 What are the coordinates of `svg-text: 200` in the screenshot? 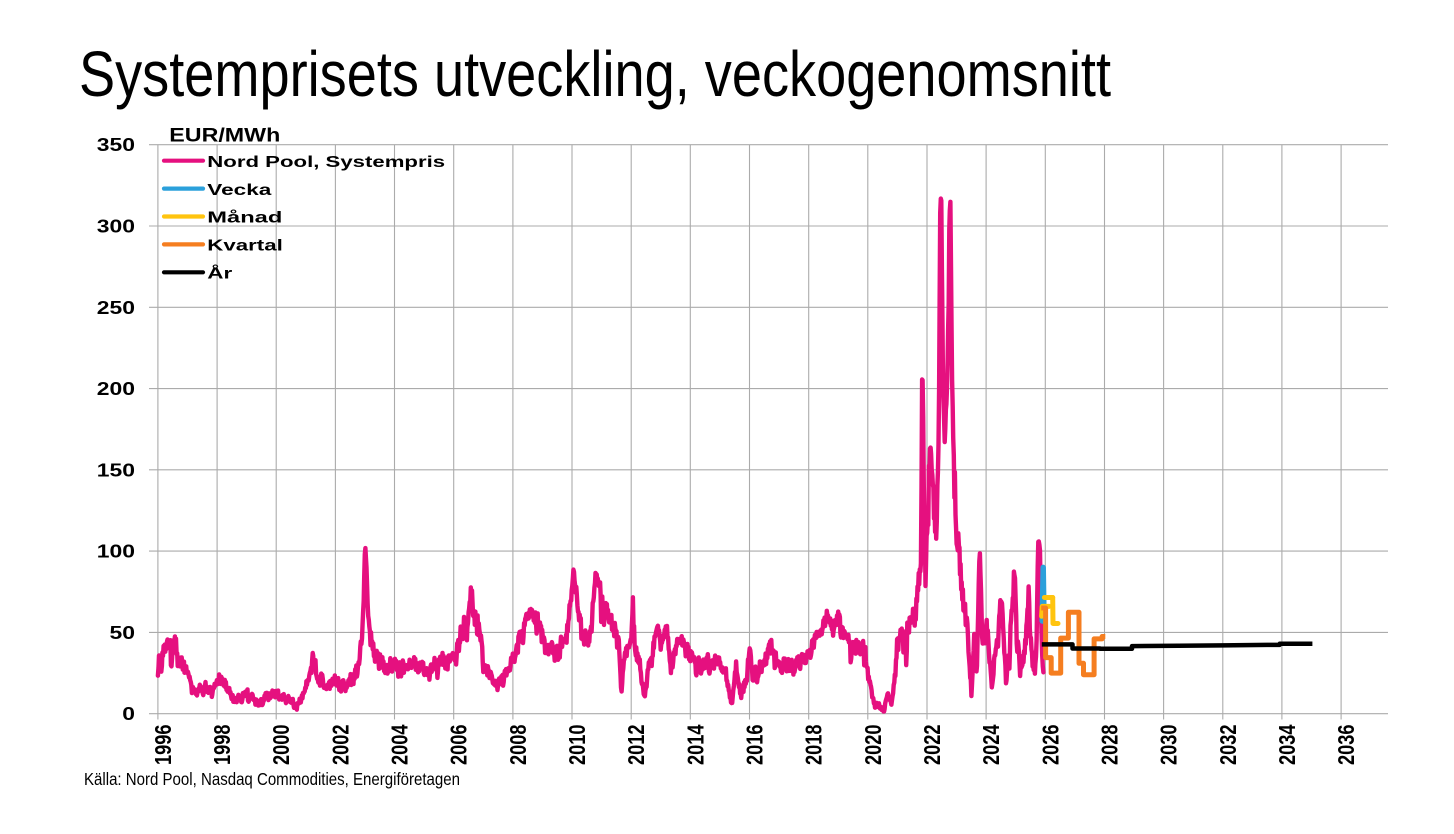 It's located at (116, 389).